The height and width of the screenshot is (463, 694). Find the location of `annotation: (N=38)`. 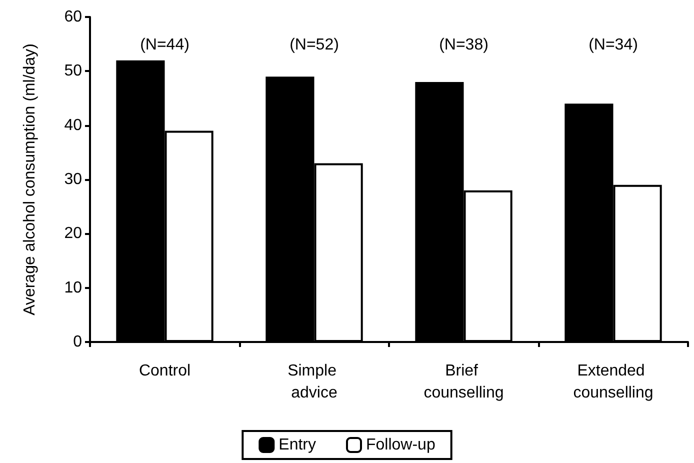

annotation: (N=38) is located at coordinates (463, 45).